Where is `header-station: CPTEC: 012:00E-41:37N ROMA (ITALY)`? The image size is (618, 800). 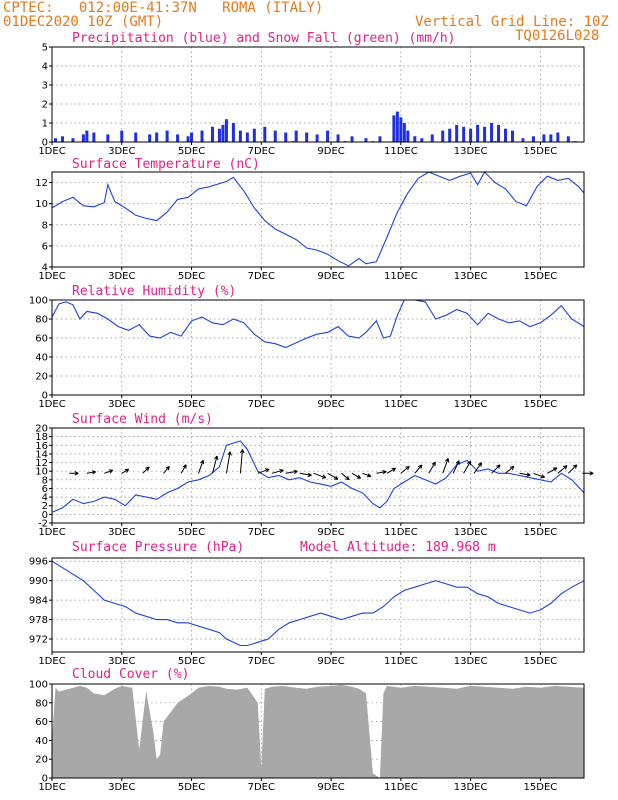 header-station: CPTEC: 012:00E-41:37N ROMA (ITALY) is located at coordinates (163, 8).